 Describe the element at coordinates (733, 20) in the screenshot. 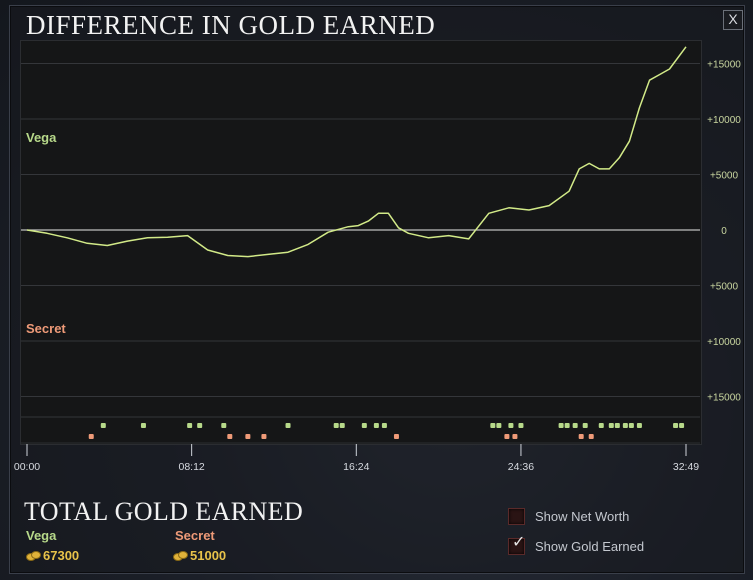

I see `close-button: X` at that location.